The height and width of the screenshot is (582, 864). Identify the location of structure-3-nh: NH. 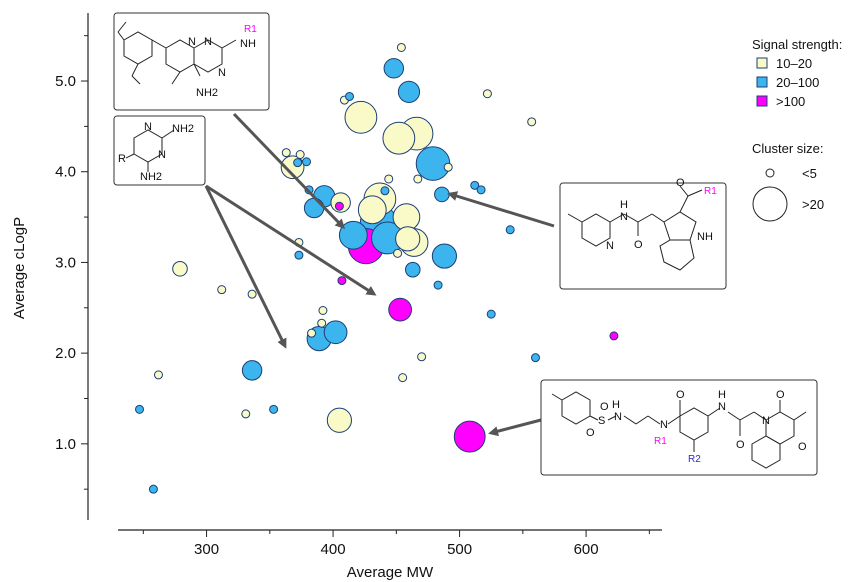
(705, 237).